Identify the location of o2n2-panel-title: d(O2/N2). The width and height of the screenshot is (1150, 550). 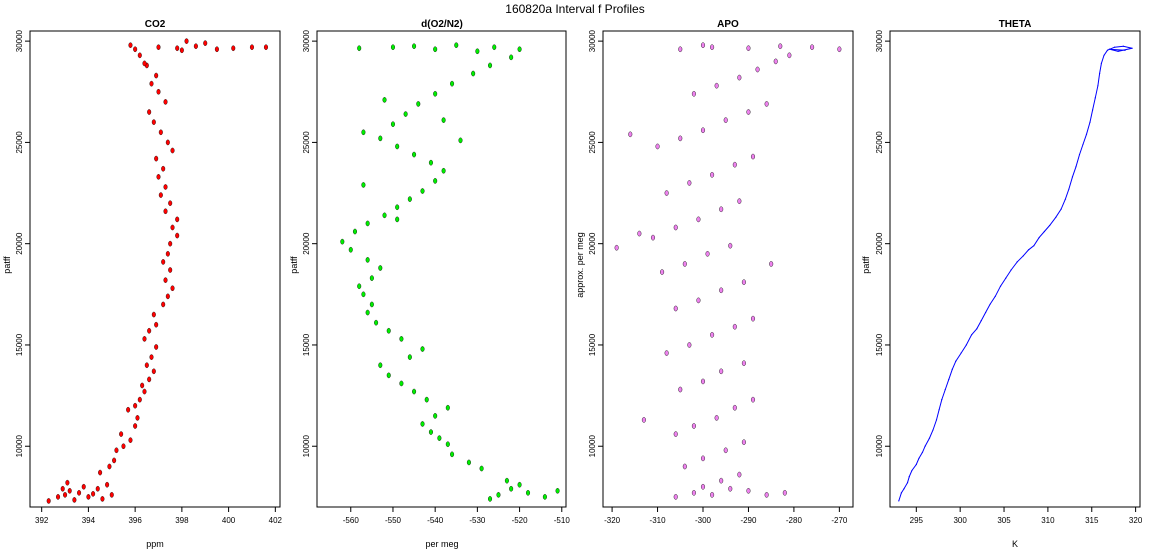
(442, 24).